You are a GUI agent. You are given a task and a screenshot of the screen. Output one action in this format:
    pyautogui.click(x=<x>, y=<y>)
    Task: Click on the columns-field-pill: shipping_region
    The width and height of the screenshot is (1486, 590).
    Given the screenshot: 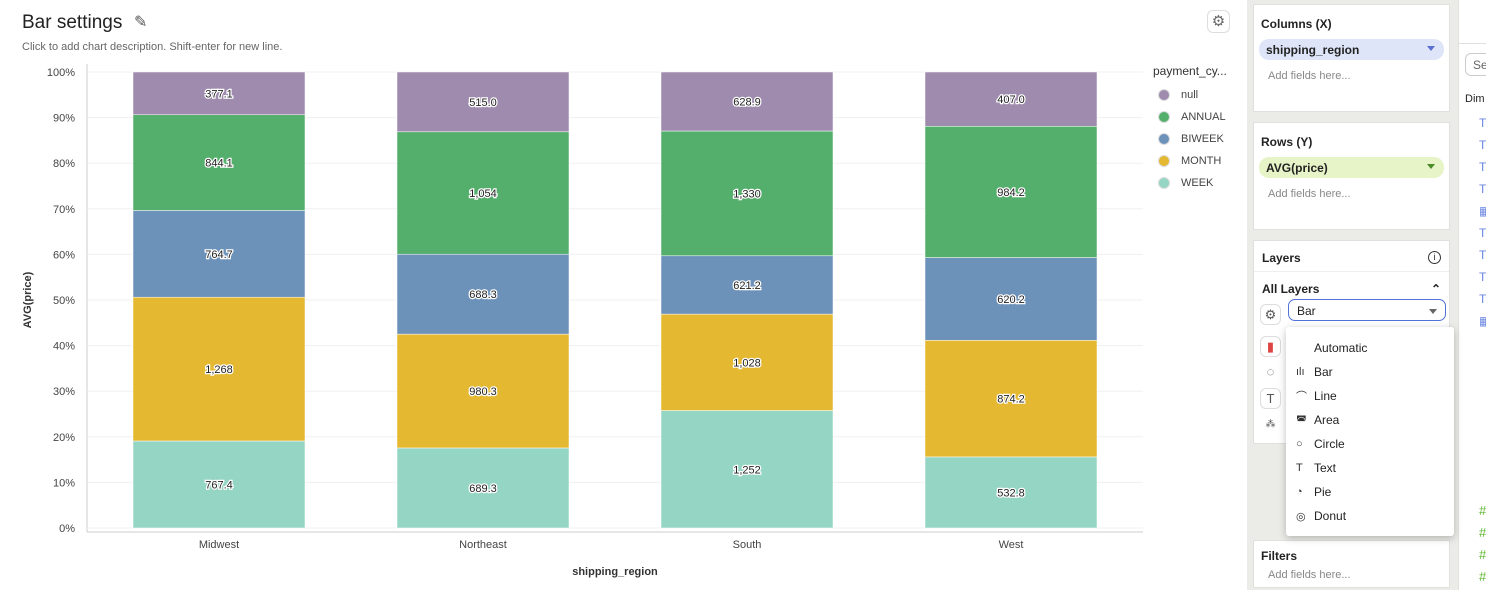 What is the action you would take?
    pyautogui.click(x=1351, y=49)
    